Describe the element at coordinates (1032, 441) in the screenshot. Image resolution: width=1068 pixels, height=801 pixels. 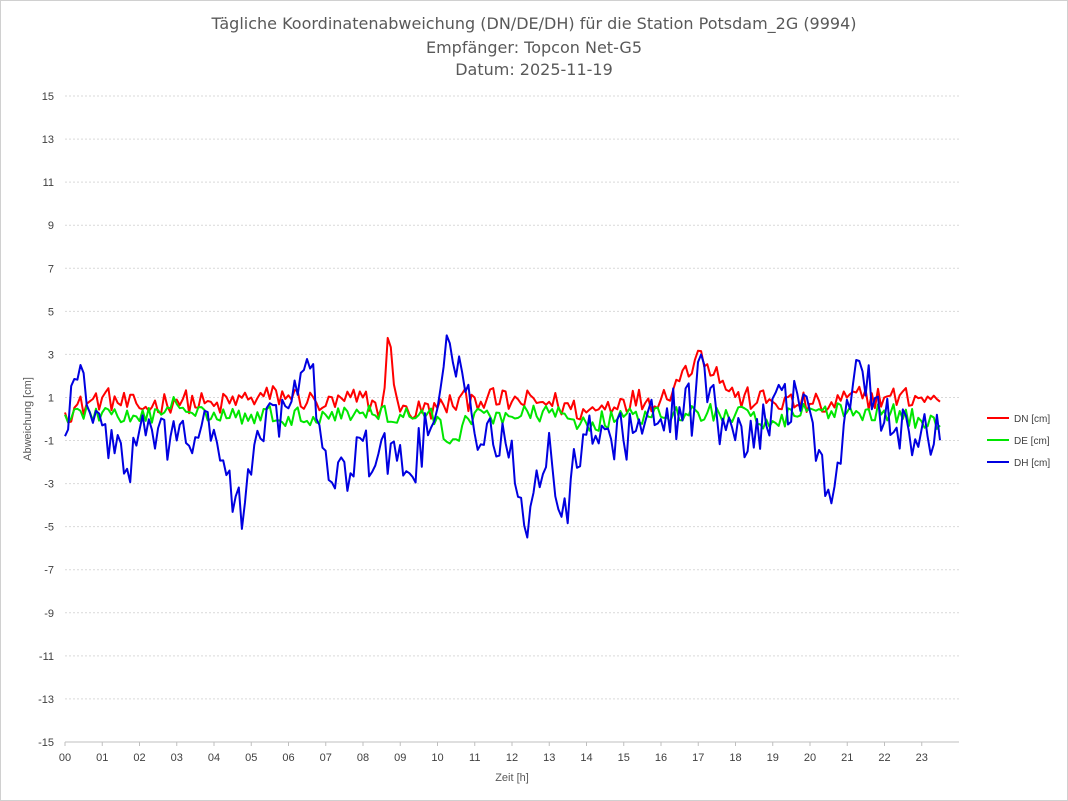
I see `legend-entry: DE [cm]` at that location.